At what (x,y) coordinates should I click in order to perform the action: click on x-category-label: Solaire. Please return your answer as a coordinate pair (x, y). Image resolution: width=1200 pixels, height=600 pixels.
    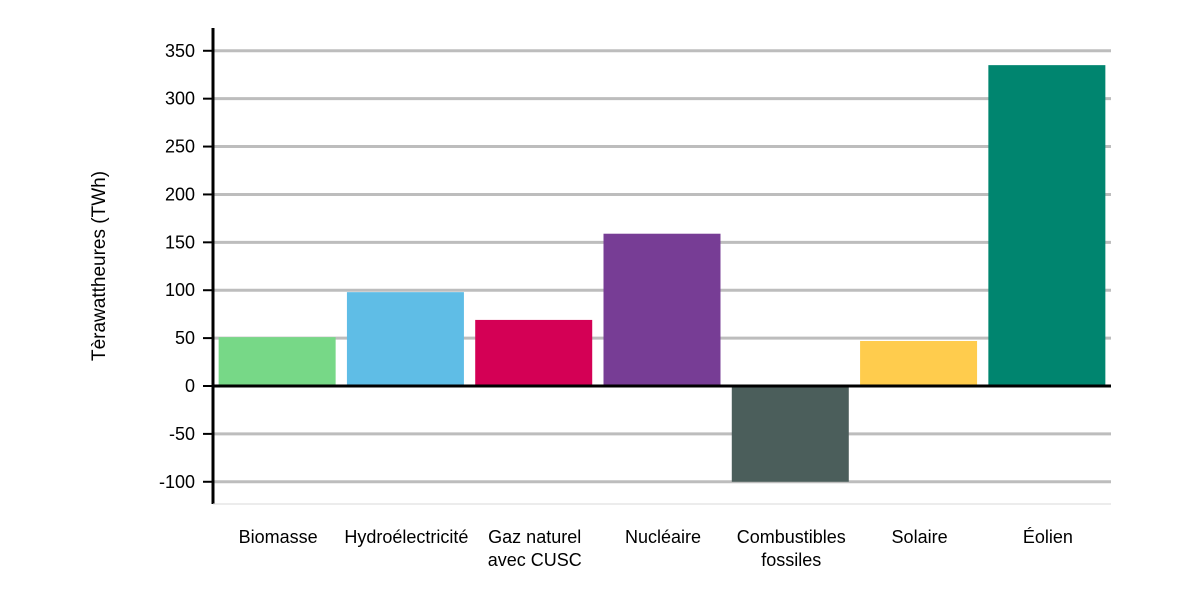
    Looking at the image, I should click on (920, 537).